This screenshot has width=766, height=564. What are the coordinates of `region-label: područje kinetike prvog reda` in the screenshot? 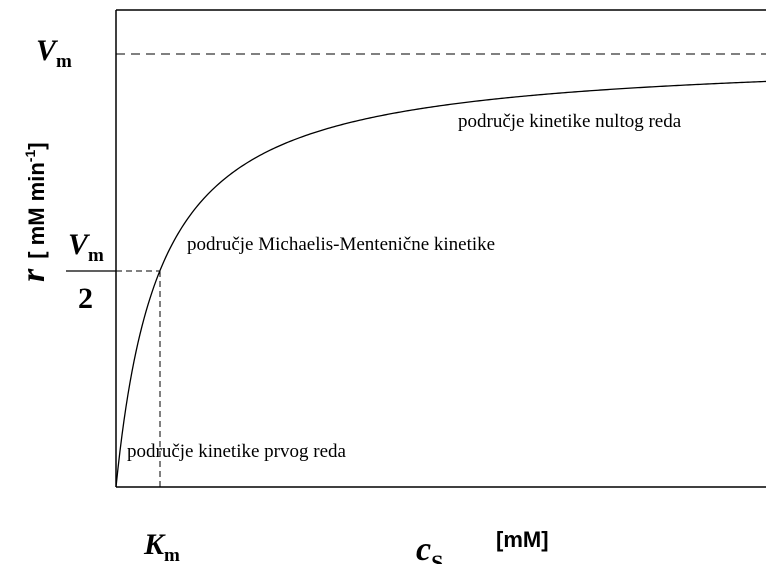 It's located at (237, 451).